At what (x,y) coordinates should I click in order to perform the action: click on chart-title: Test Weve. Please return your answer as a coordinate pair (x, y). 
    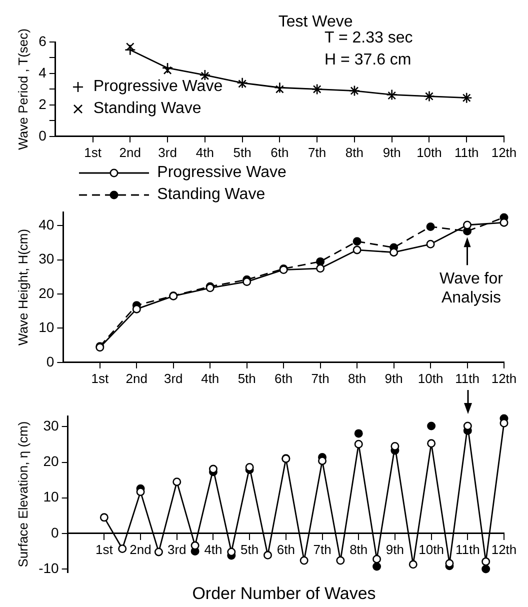
    Looking at the image, I should click on (315, 21).